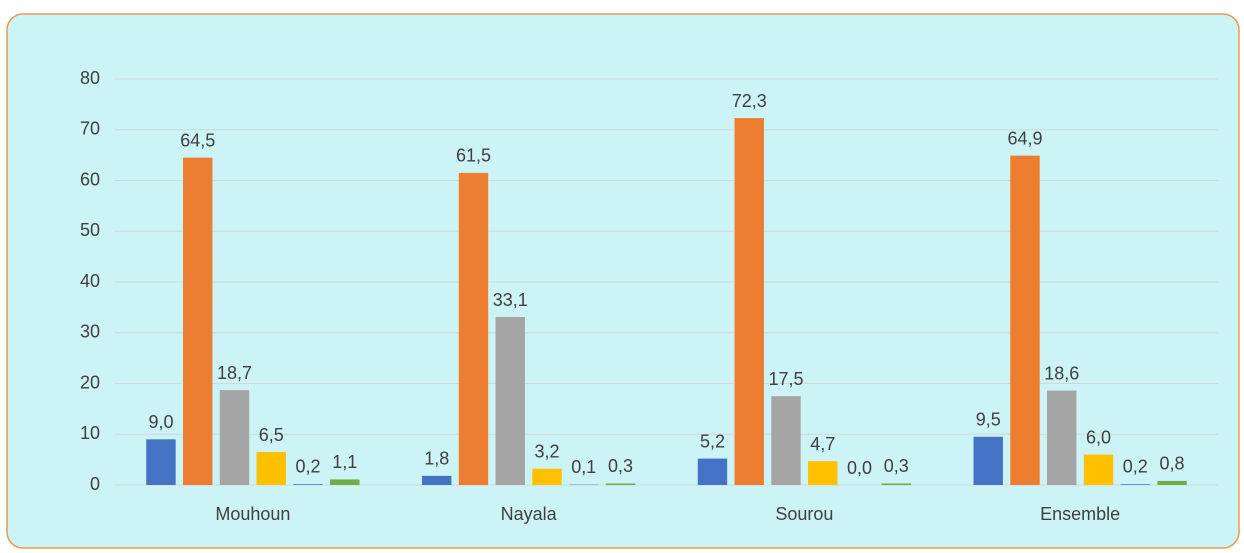  Describe the element at coordinates (749, 101) in the screenshot. I see `data-label: 72,3` at that location.